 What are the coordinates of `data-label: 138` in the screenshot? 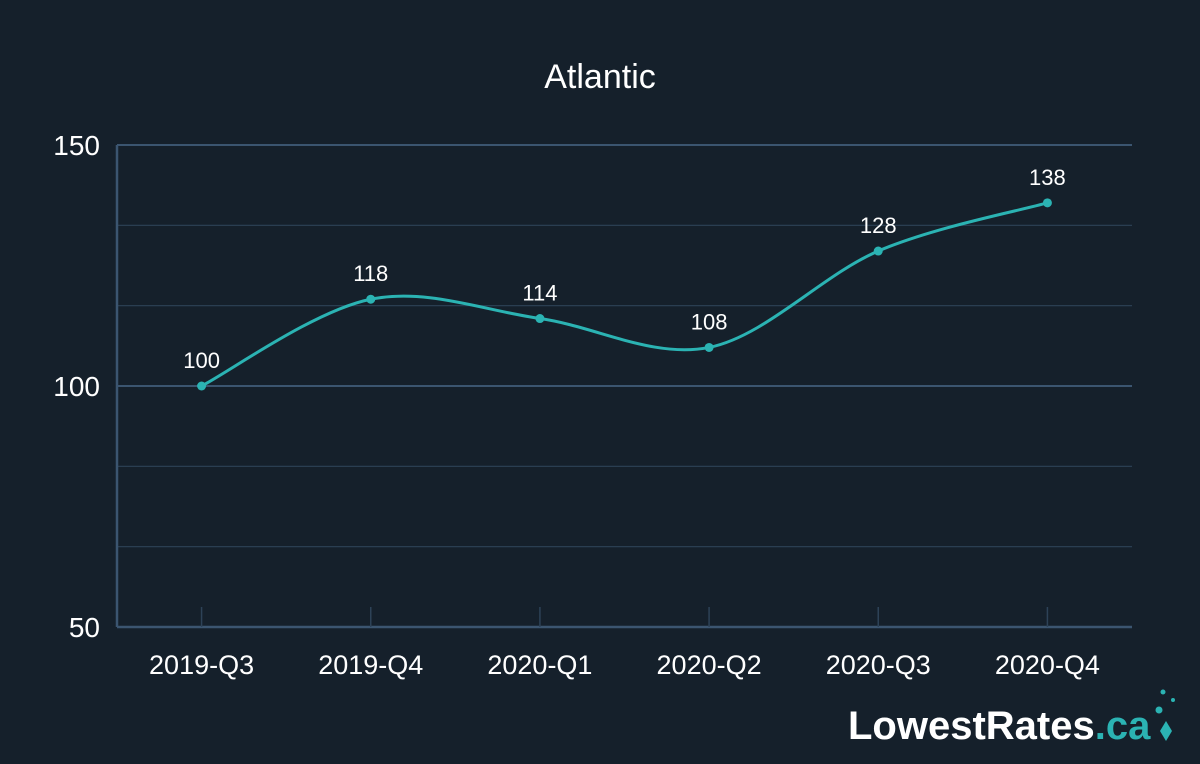 It's located at (1047, 177).